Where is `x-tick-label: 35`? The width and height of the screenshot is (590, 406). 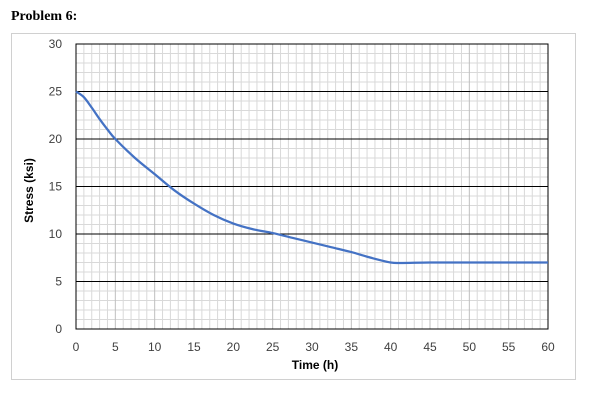
x-tick-label: 35 is located at coordinates (352, 347).